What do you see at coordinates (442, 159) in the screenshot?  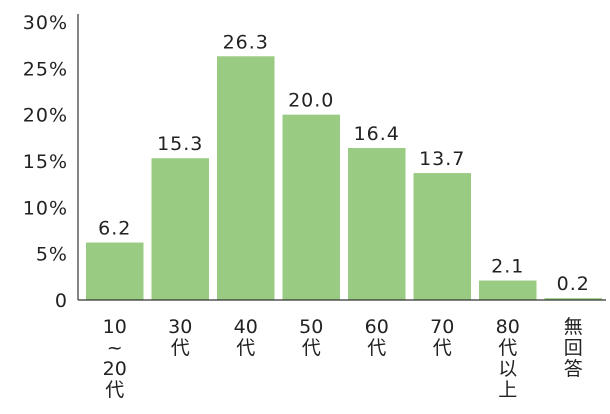 I see `data-label-5: 13.7` at bounding box center [442, 159].